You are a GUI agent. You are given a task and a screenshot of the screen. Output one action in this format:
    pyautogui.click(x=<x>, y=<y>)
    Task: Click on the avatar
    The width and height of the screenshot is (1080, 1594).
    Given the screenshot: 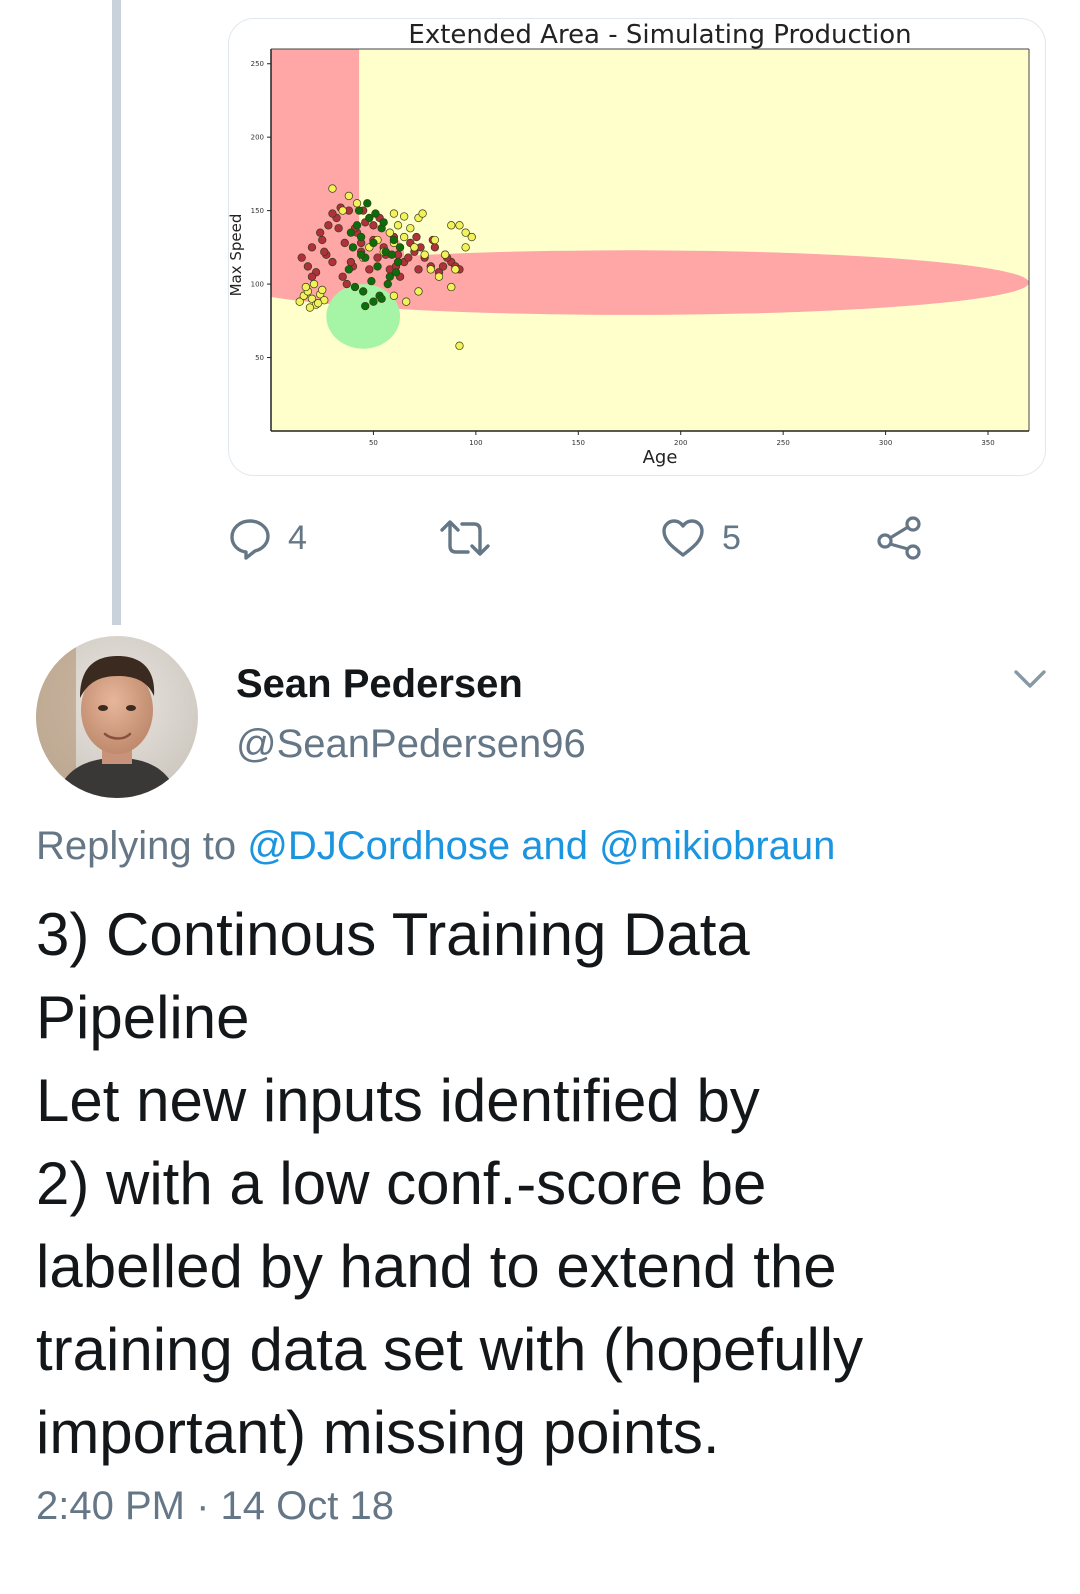 What is the action you would take?
    pyautogui.click(x=117, y=717)
    